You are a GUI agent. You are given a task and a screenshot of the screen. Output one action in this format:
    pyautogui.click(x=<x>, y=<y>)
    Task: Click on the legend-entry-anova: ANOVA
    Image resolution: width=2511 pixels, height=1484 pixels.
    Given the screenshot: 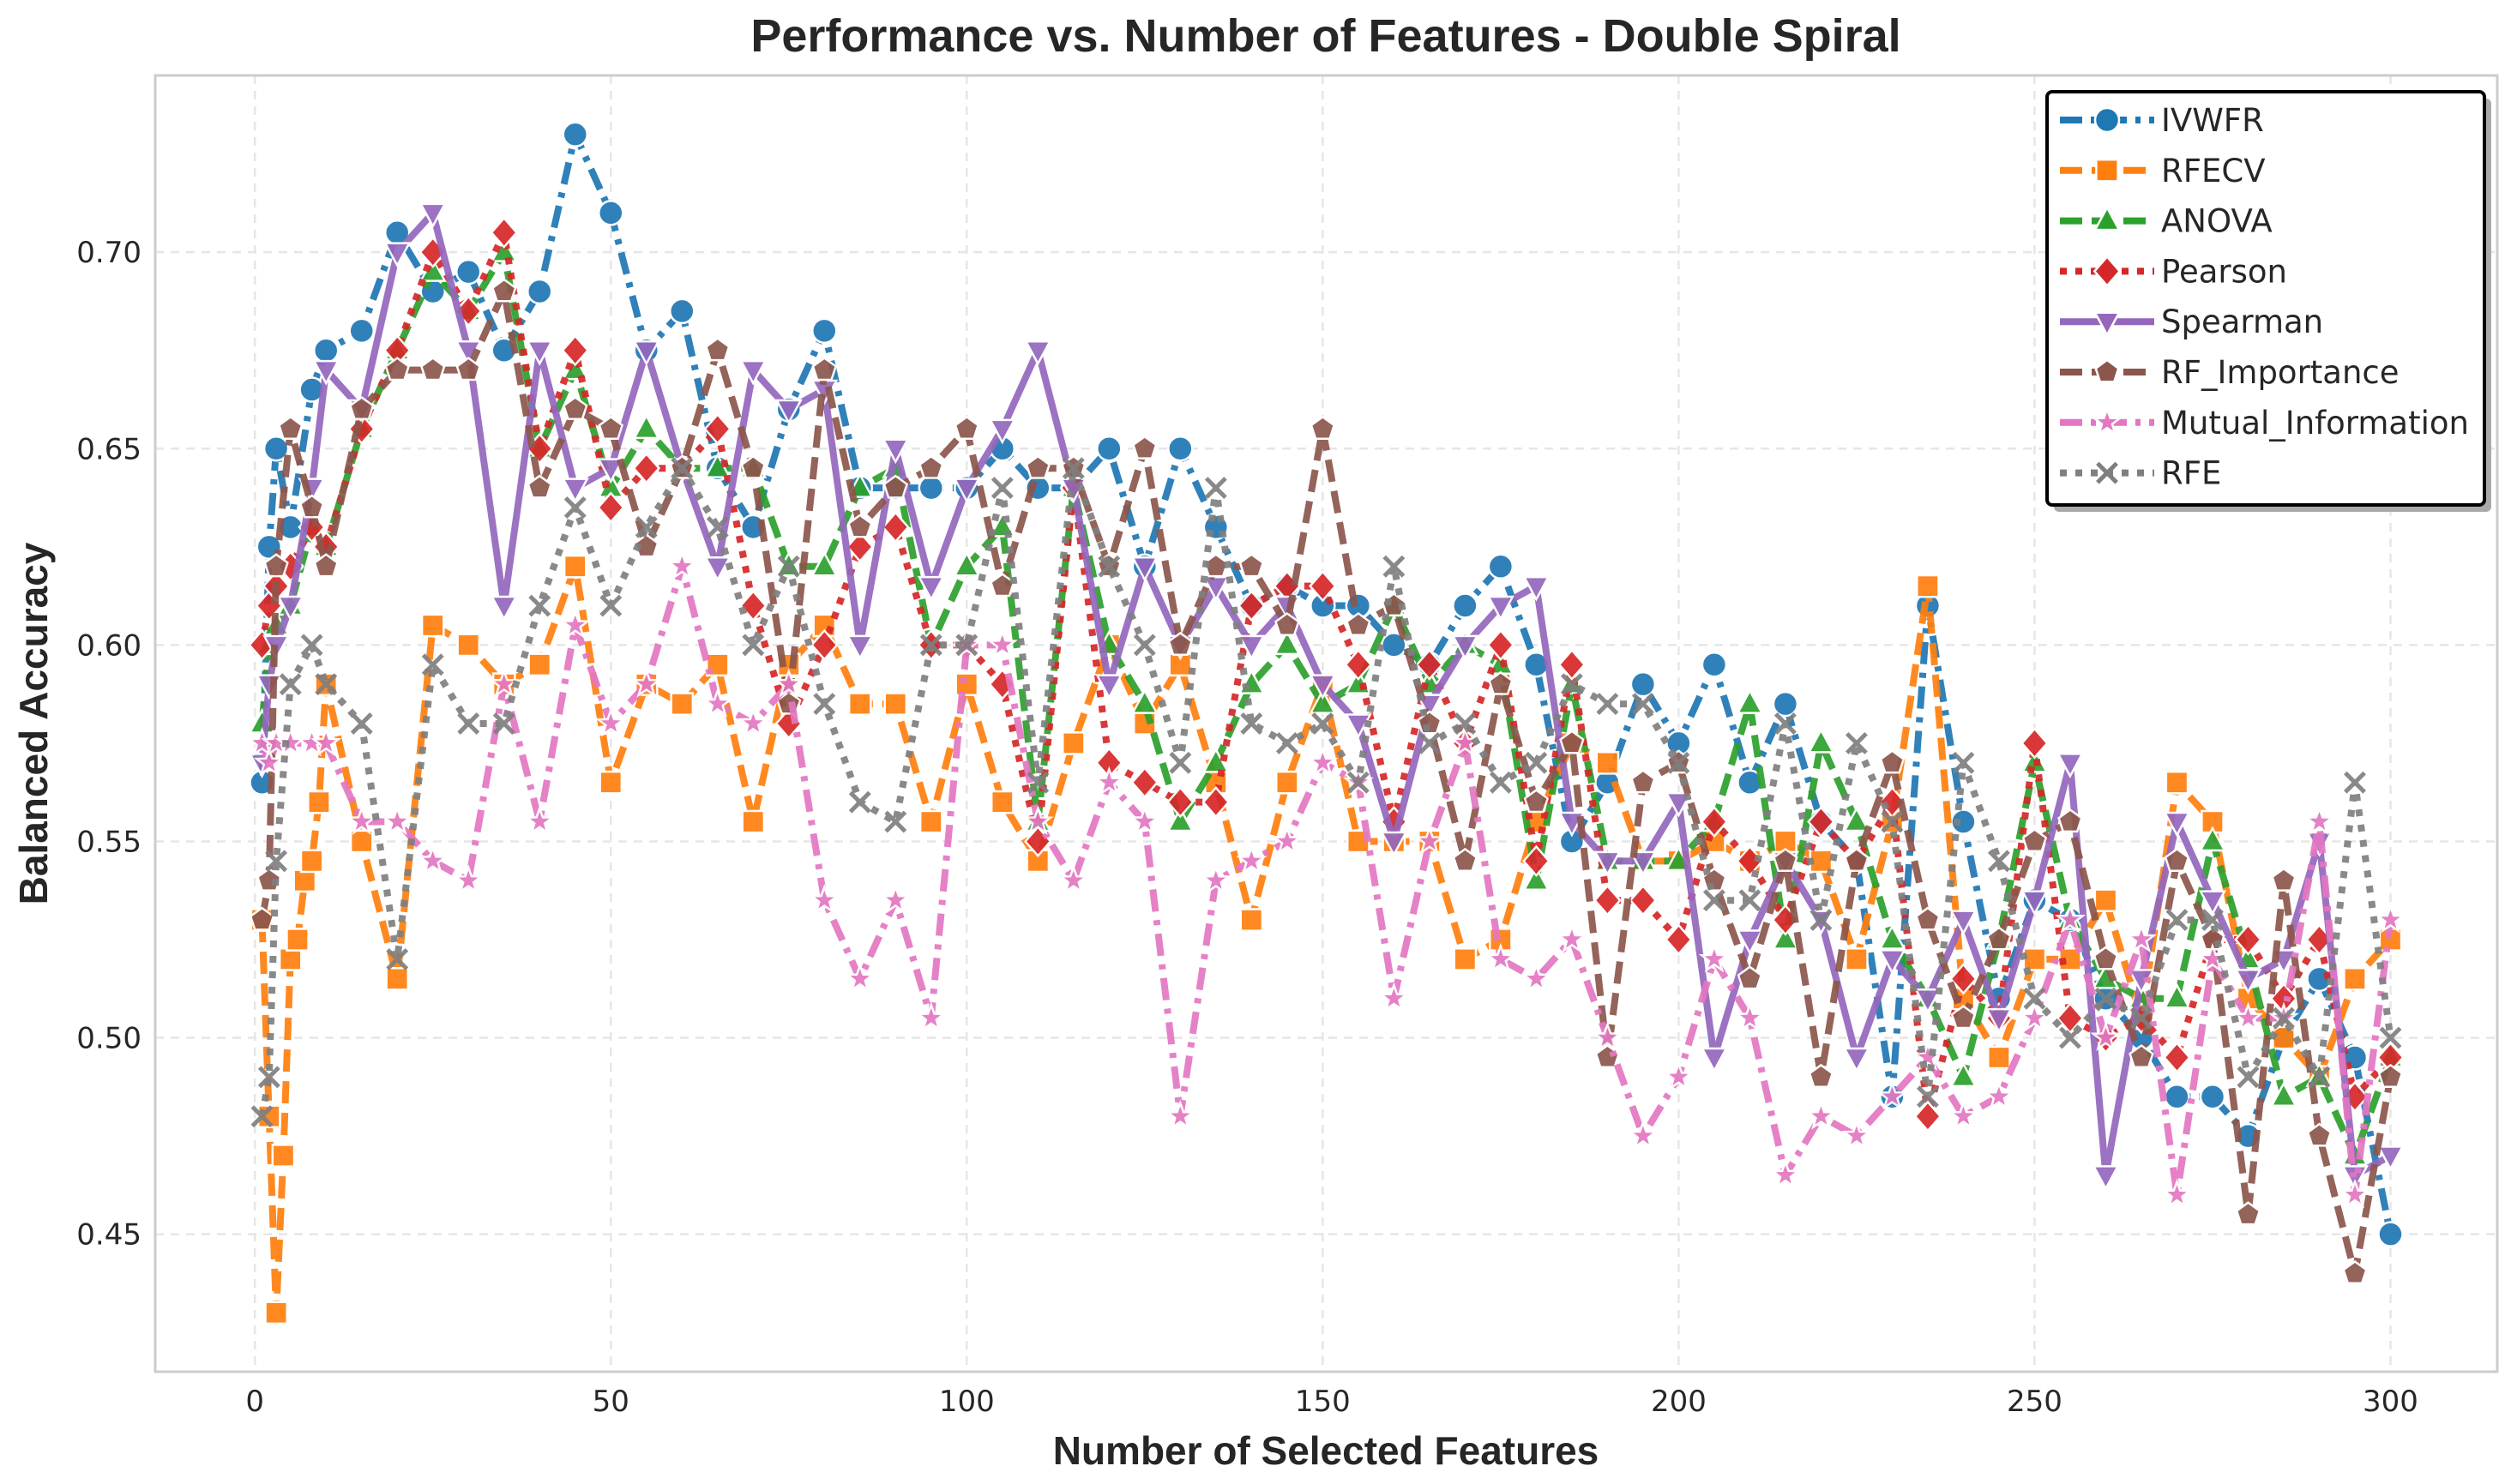 What is the action you would take?
    pyautogui.click(x=2166, y=221)
    